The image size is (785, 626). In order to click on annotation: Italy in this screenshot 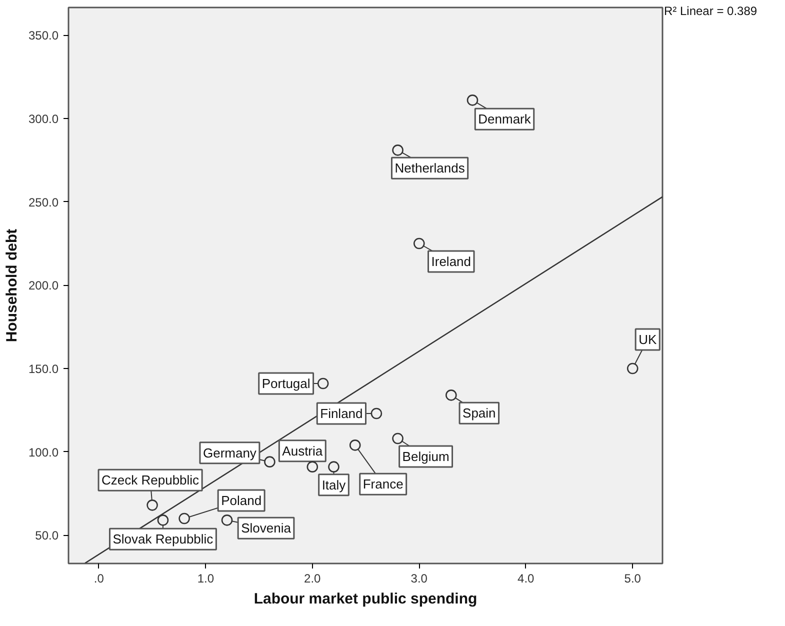, I will do `click(334, 484)`.